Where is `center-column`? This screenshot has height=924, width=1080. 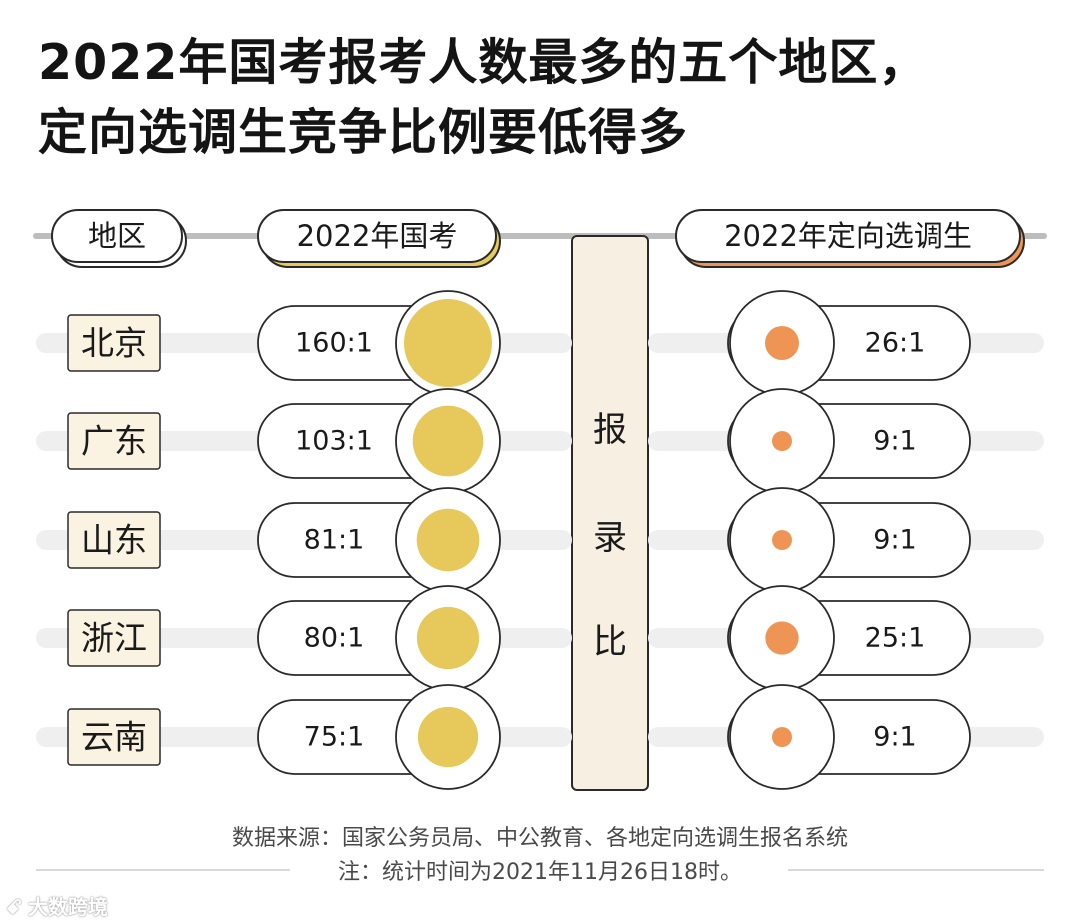
center-column is located at coordinates (610, 513).